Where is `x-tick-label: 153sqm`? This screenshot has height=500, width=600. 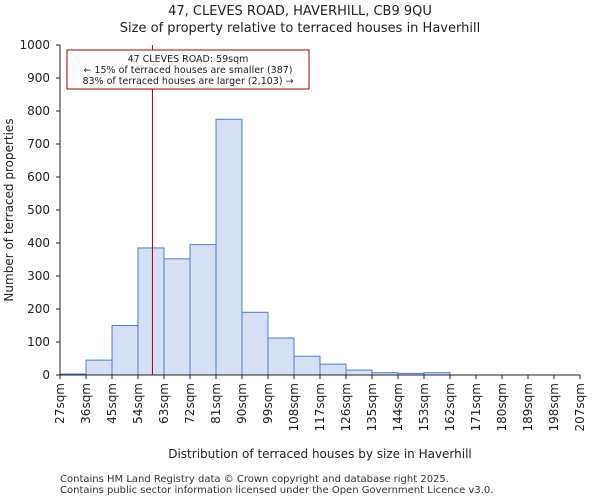 x-tick-label: 153sqm is located at coordinates (424, 407).